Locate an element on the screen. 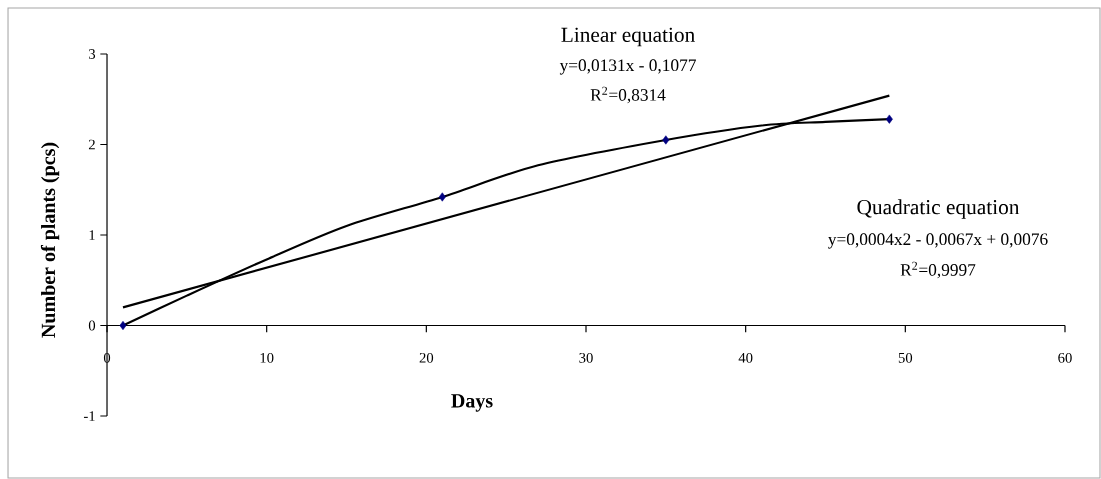  x-tick-label: 10 is located at coordinates (267, 357).